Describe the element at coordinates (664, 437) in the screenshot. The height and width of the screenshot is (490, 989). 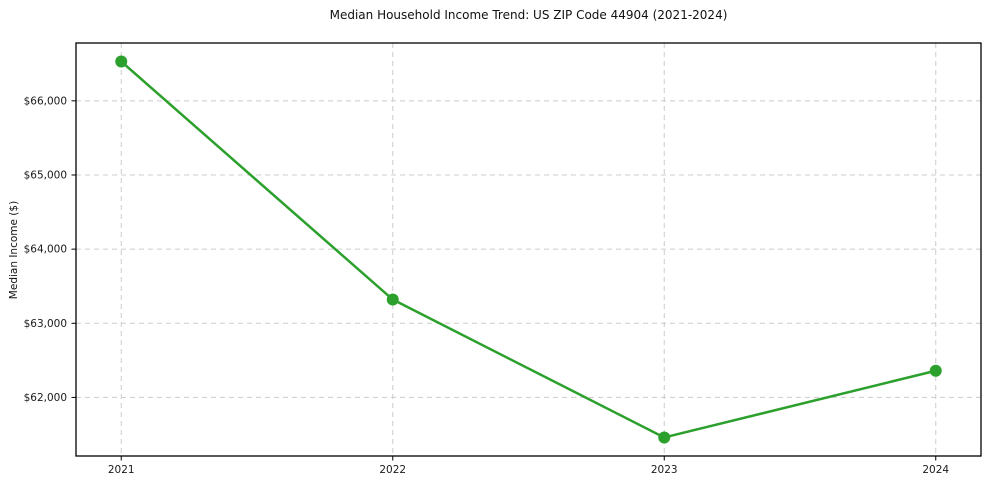
I see `data-point-2023` at that location.